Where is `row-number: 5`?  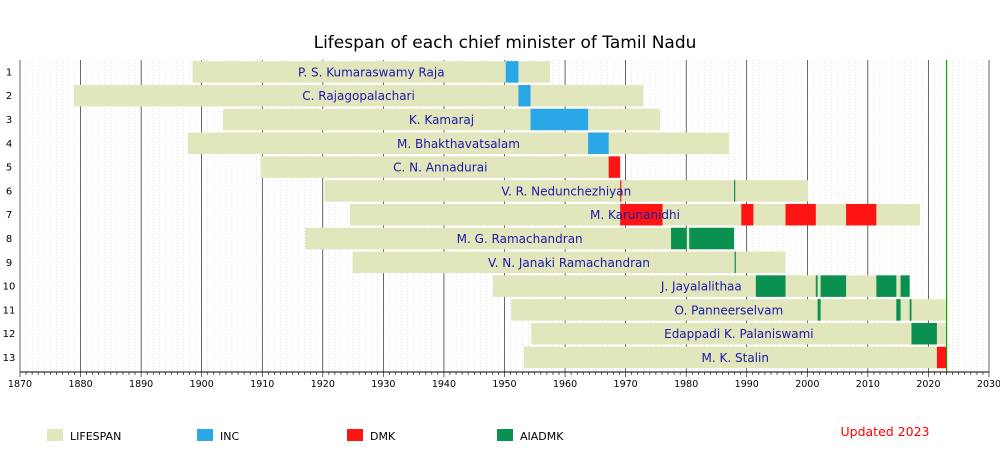 row-number: 5 is located at coordinates (9, 168).